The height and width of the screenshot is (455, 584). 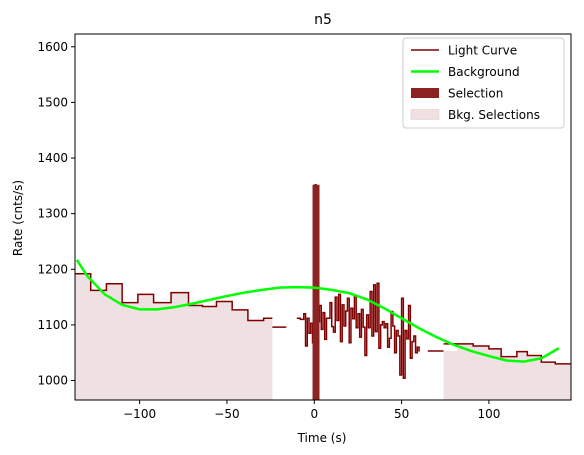 I want to click on legend-background: Background, so click(x=484, y=72).